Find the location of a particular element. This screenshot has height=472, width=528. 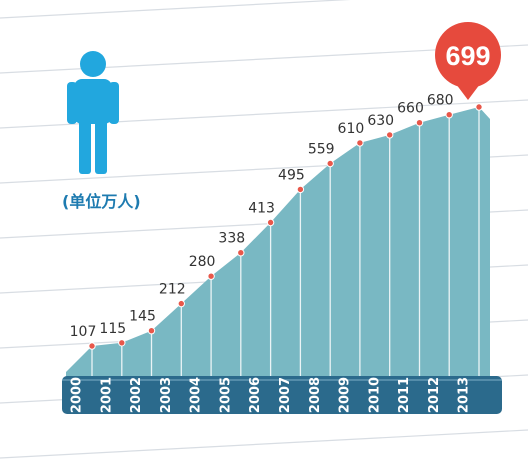

data-label: 413 is located at coordinates (261, 209).